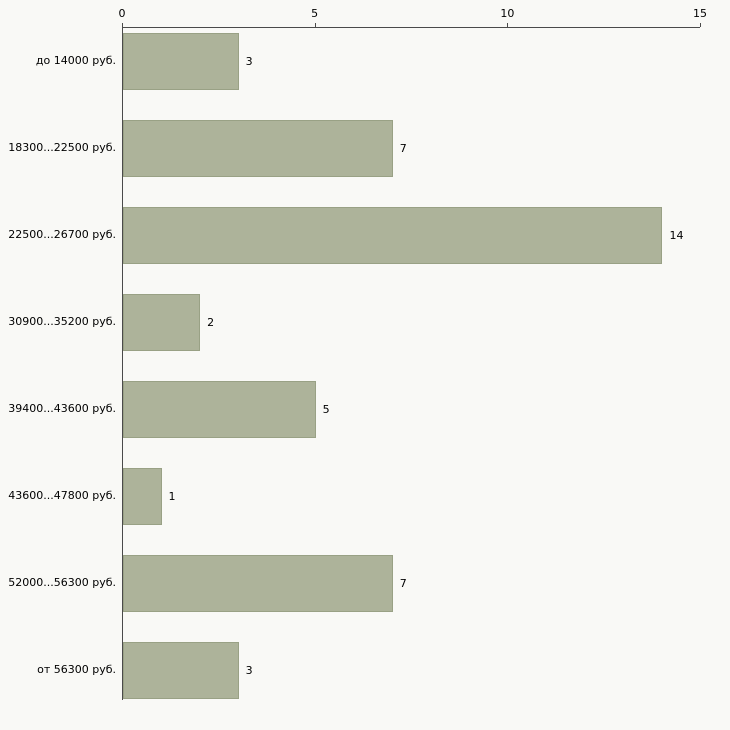 The image size is (730, 730). What do you see at coordinates (62, 495) in the screenshot?
I see `category-label: 43600...47800 руб.` at bounding box center [62, 495].